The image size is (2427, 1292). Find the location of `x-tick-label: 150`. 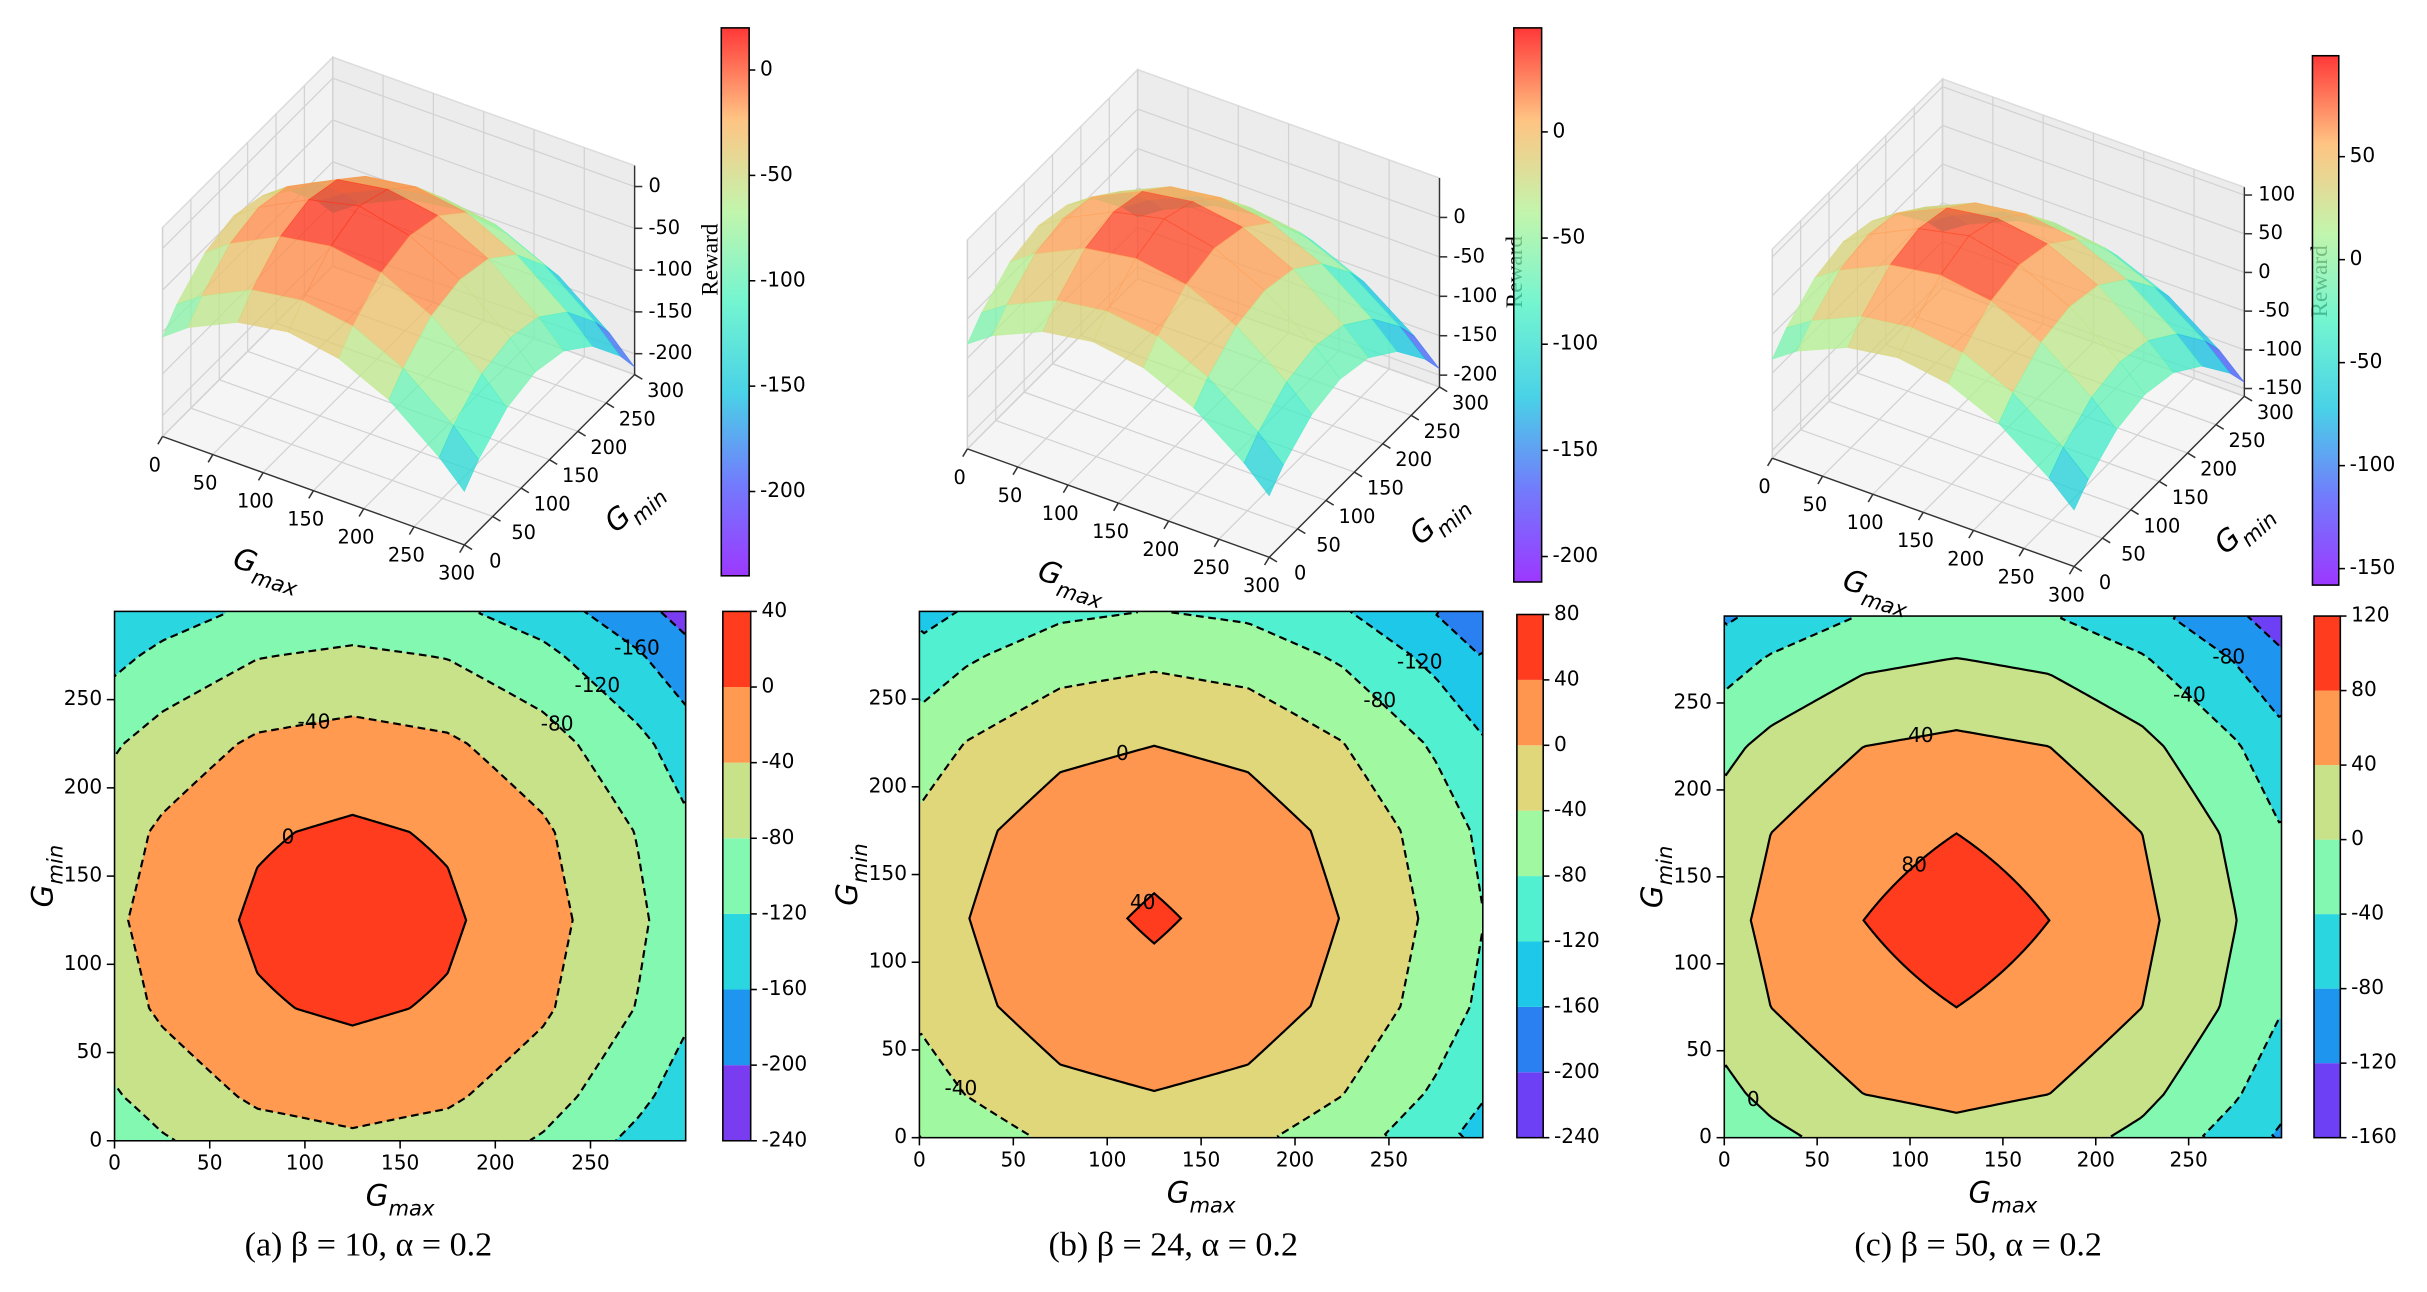

x-tick-label: 150 is located at coordinates (305, 519).